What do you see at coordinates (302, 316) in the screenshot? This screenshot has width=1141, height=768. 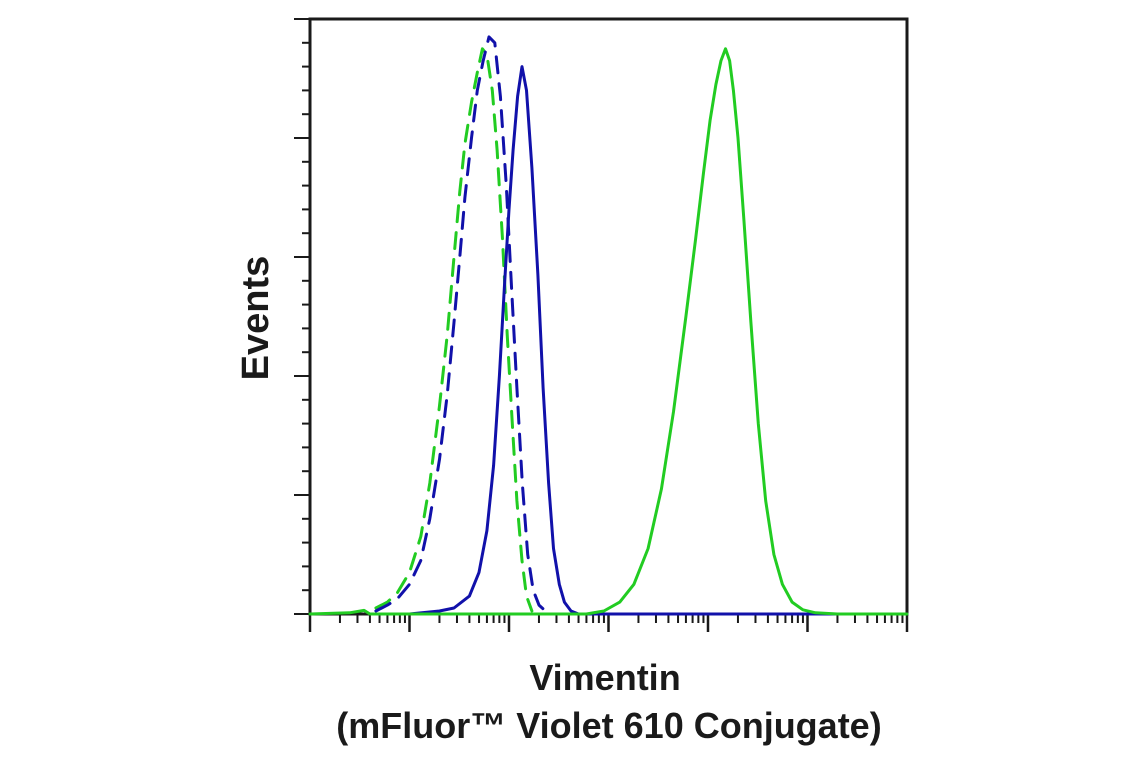 I see `y-axis-ticks` at bounding box center [302, 316].